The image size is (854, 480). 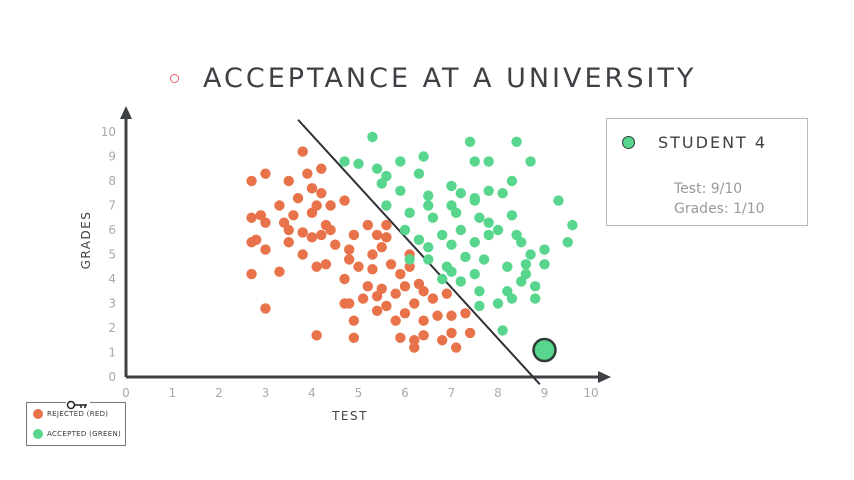 I want to click on y-tick-label: 1, so click(x=112, y=353).